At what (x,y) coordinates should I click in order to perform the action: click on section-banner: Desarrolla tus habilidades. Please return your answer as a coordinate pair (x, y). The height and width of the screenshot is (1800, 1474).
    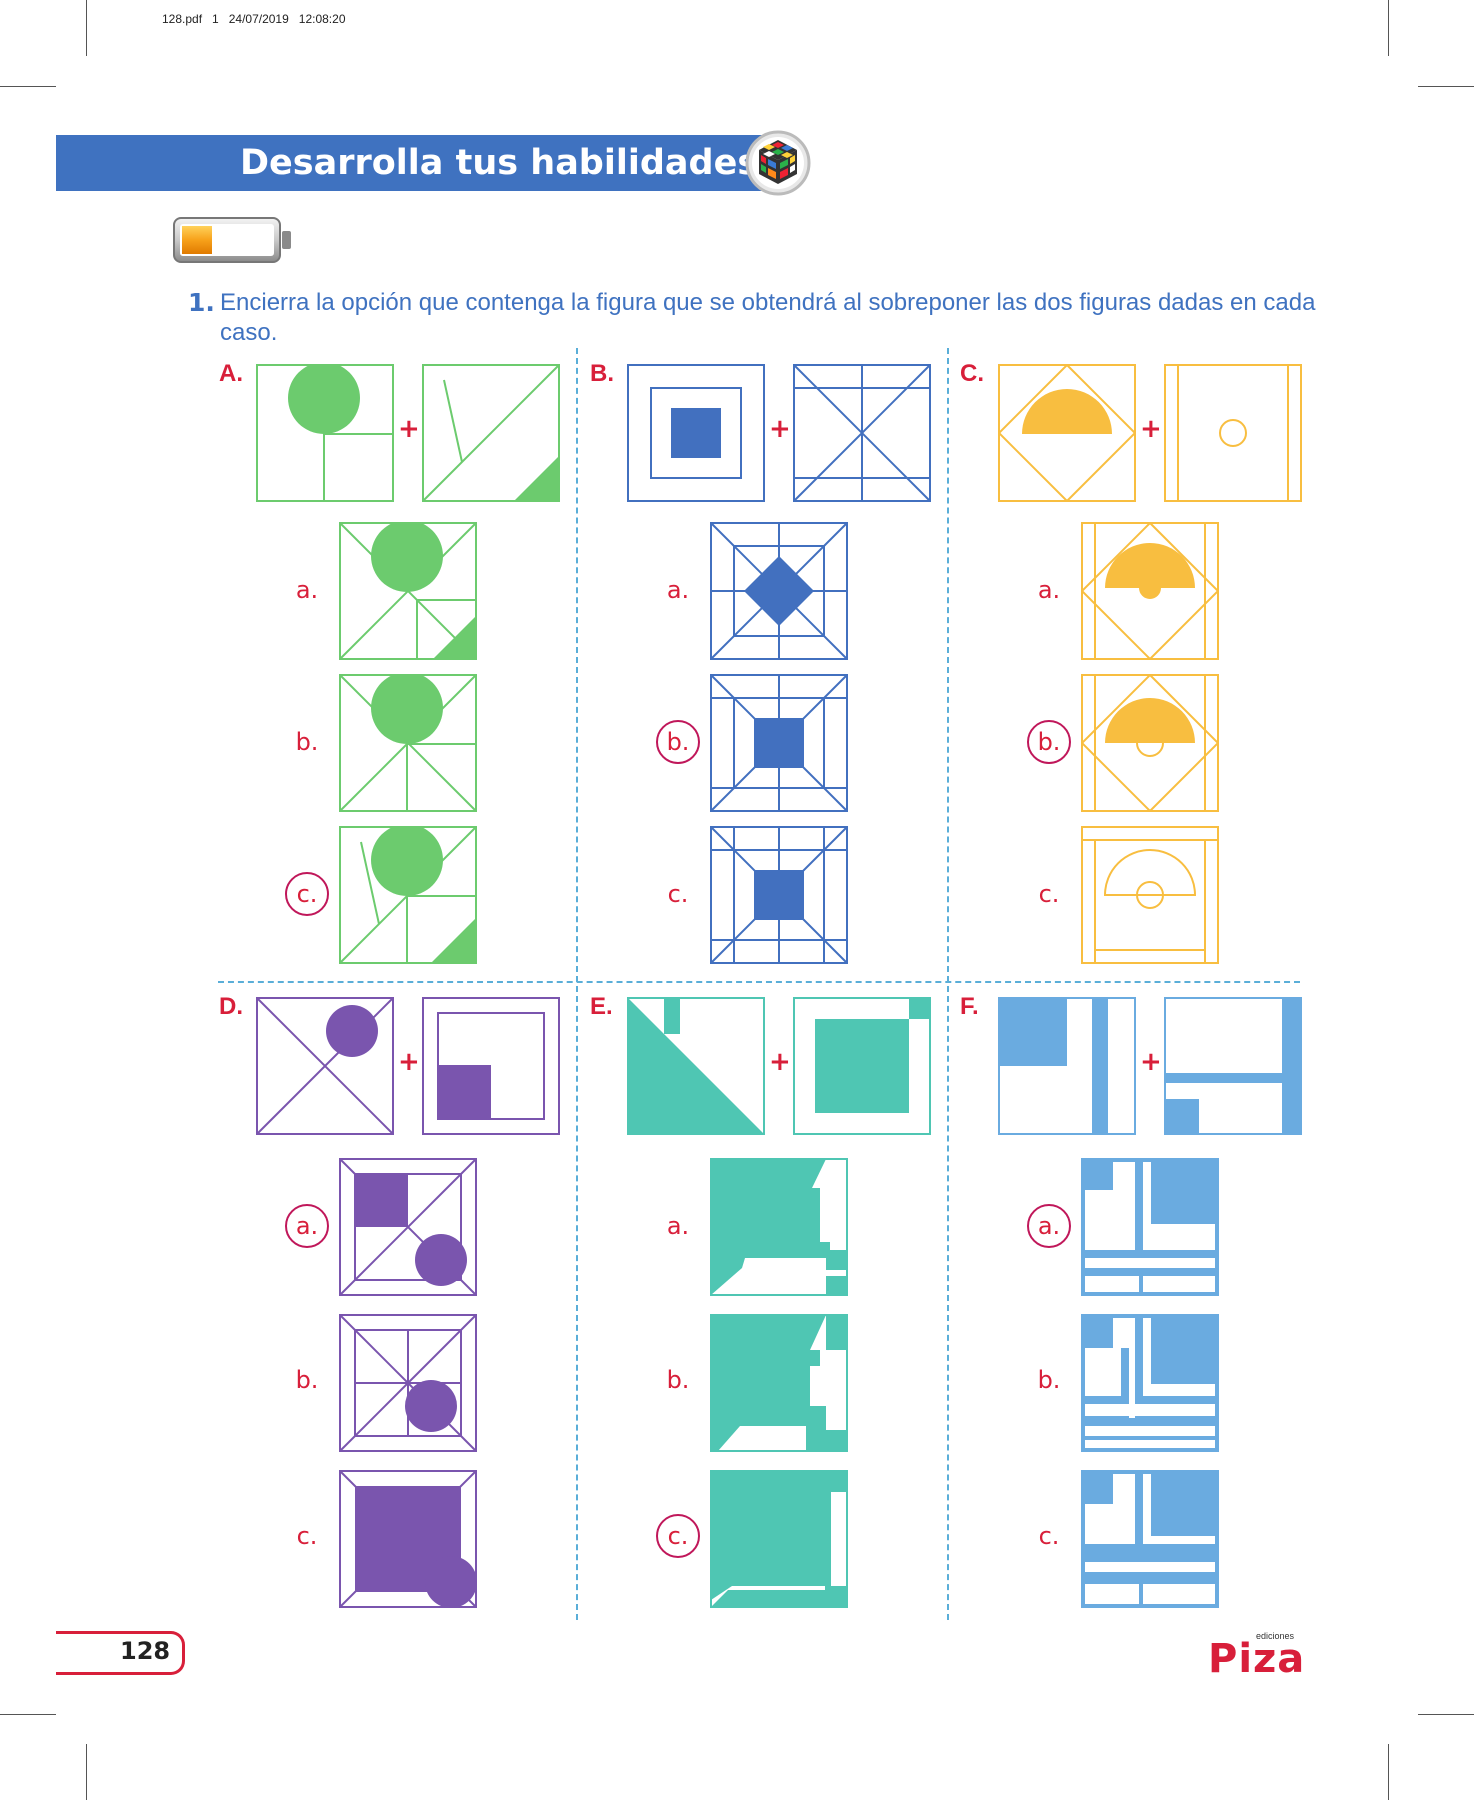
    Looking at the image, I should click on (418, 163).